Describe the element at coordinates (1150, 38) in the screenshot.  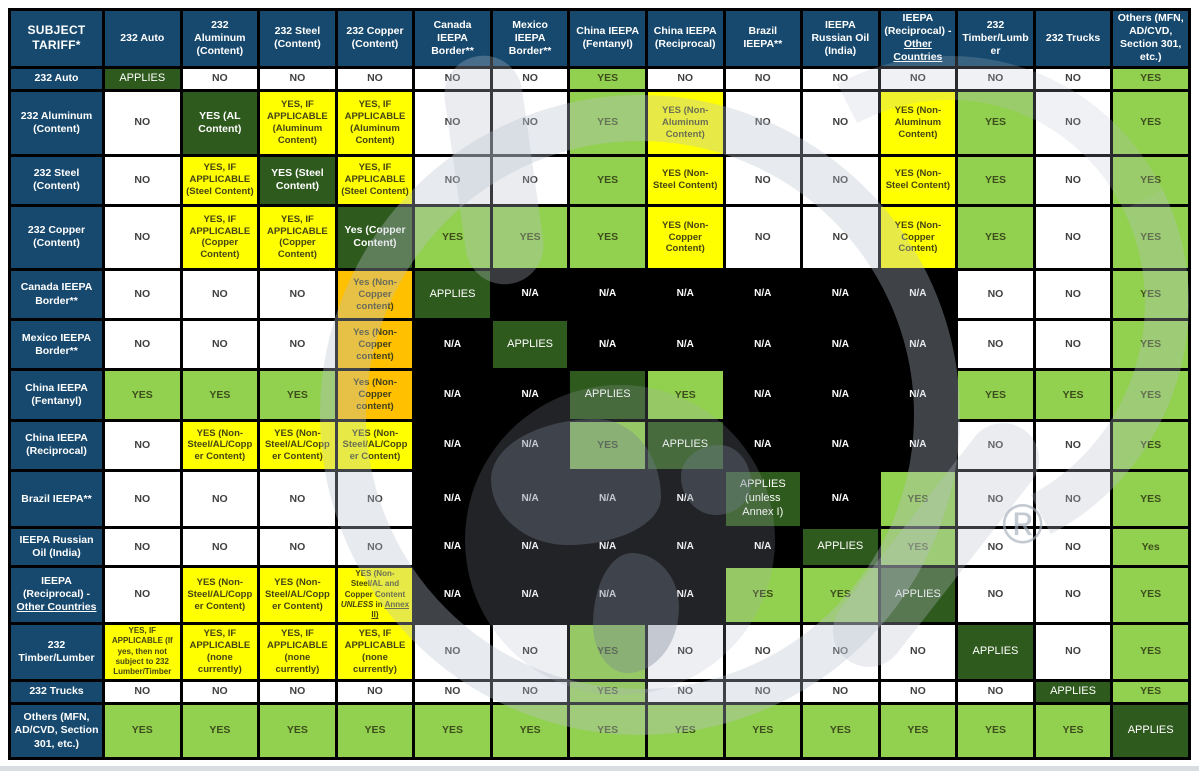
I see `column-header: Others (MFN, AD/CVD, Section 301, etc.)` at that location.